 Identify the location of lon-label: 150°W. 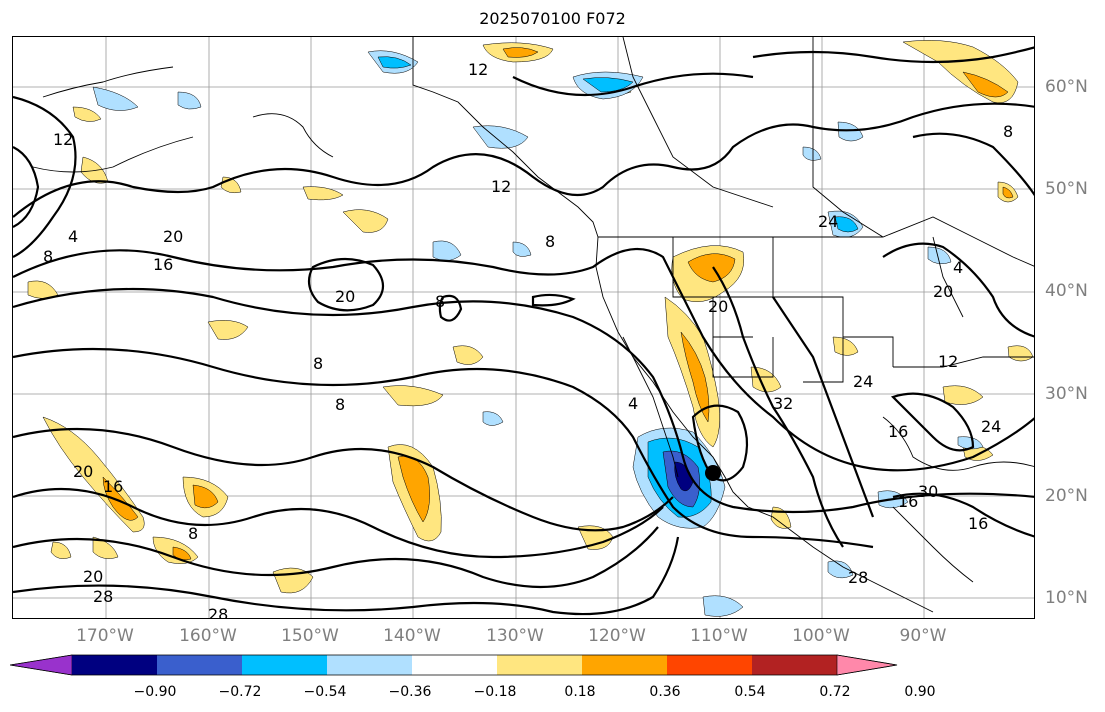
(310, 636).